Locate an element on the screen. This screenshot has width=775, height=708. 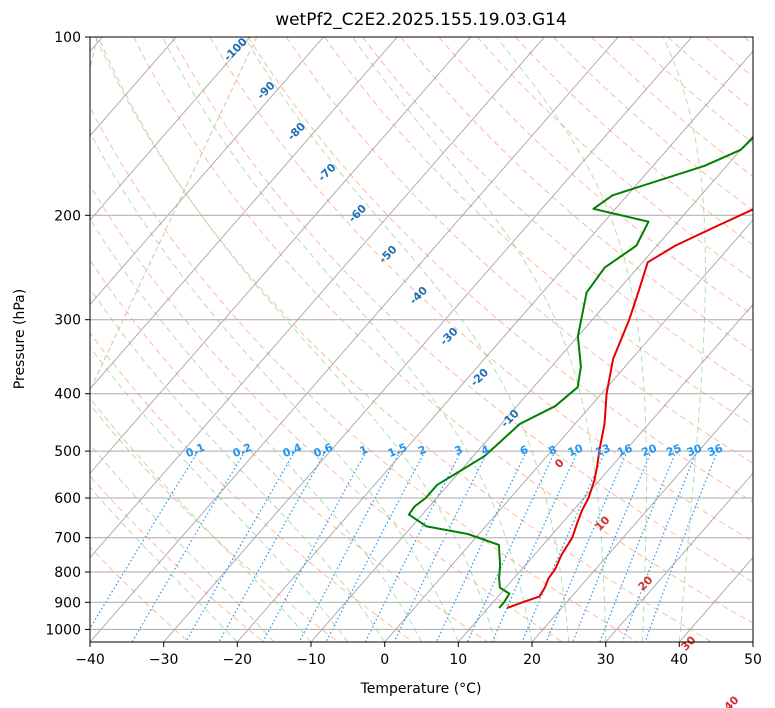
mixing-ratio-label: 8 is located at coordinates (553, 450).